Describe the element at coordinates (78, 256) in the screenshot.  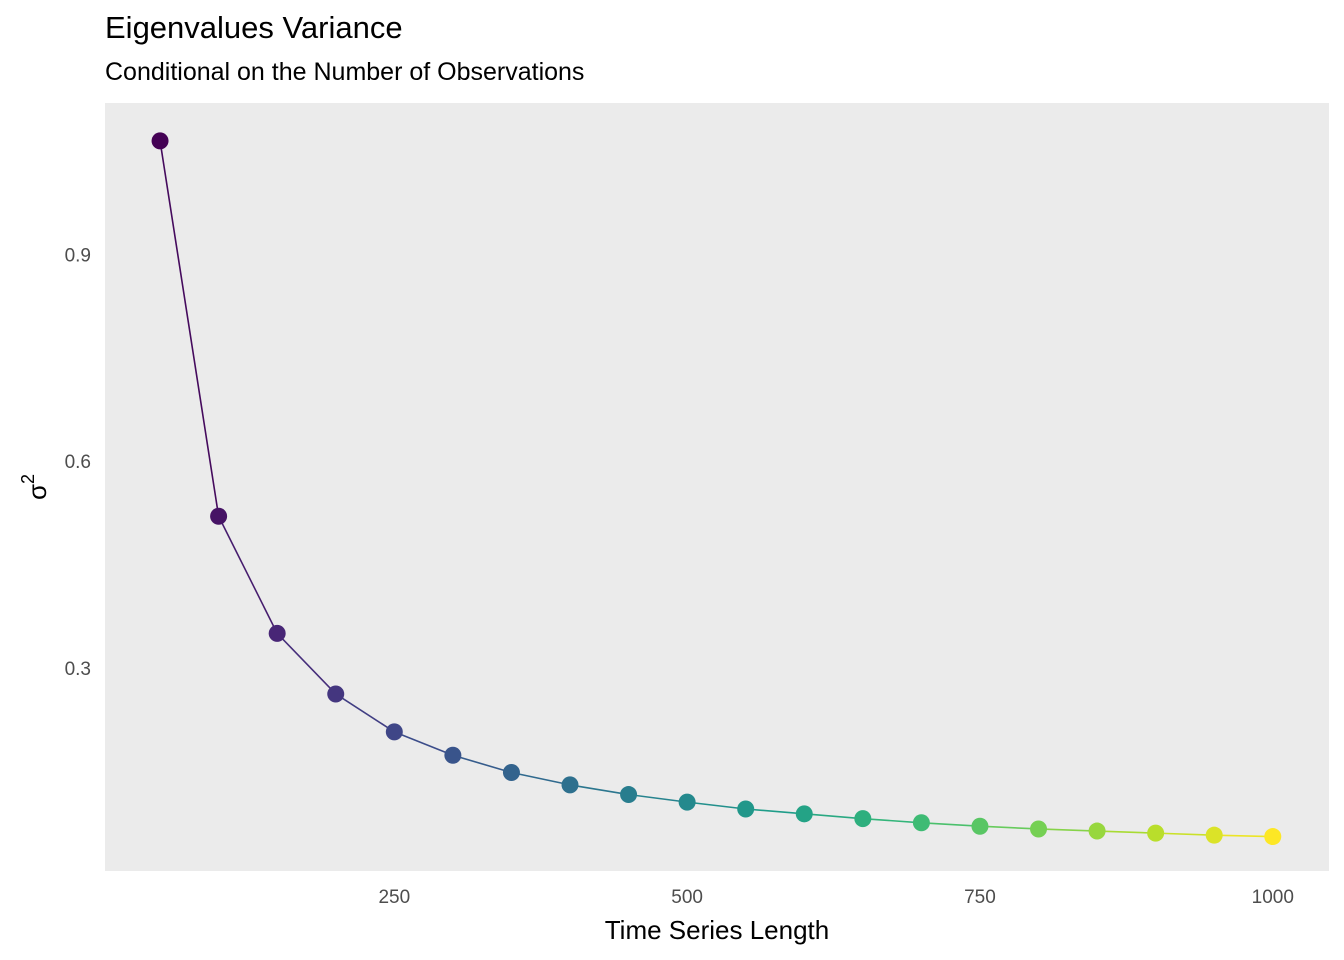
I see `y-tick-label: 0.9` at that location.